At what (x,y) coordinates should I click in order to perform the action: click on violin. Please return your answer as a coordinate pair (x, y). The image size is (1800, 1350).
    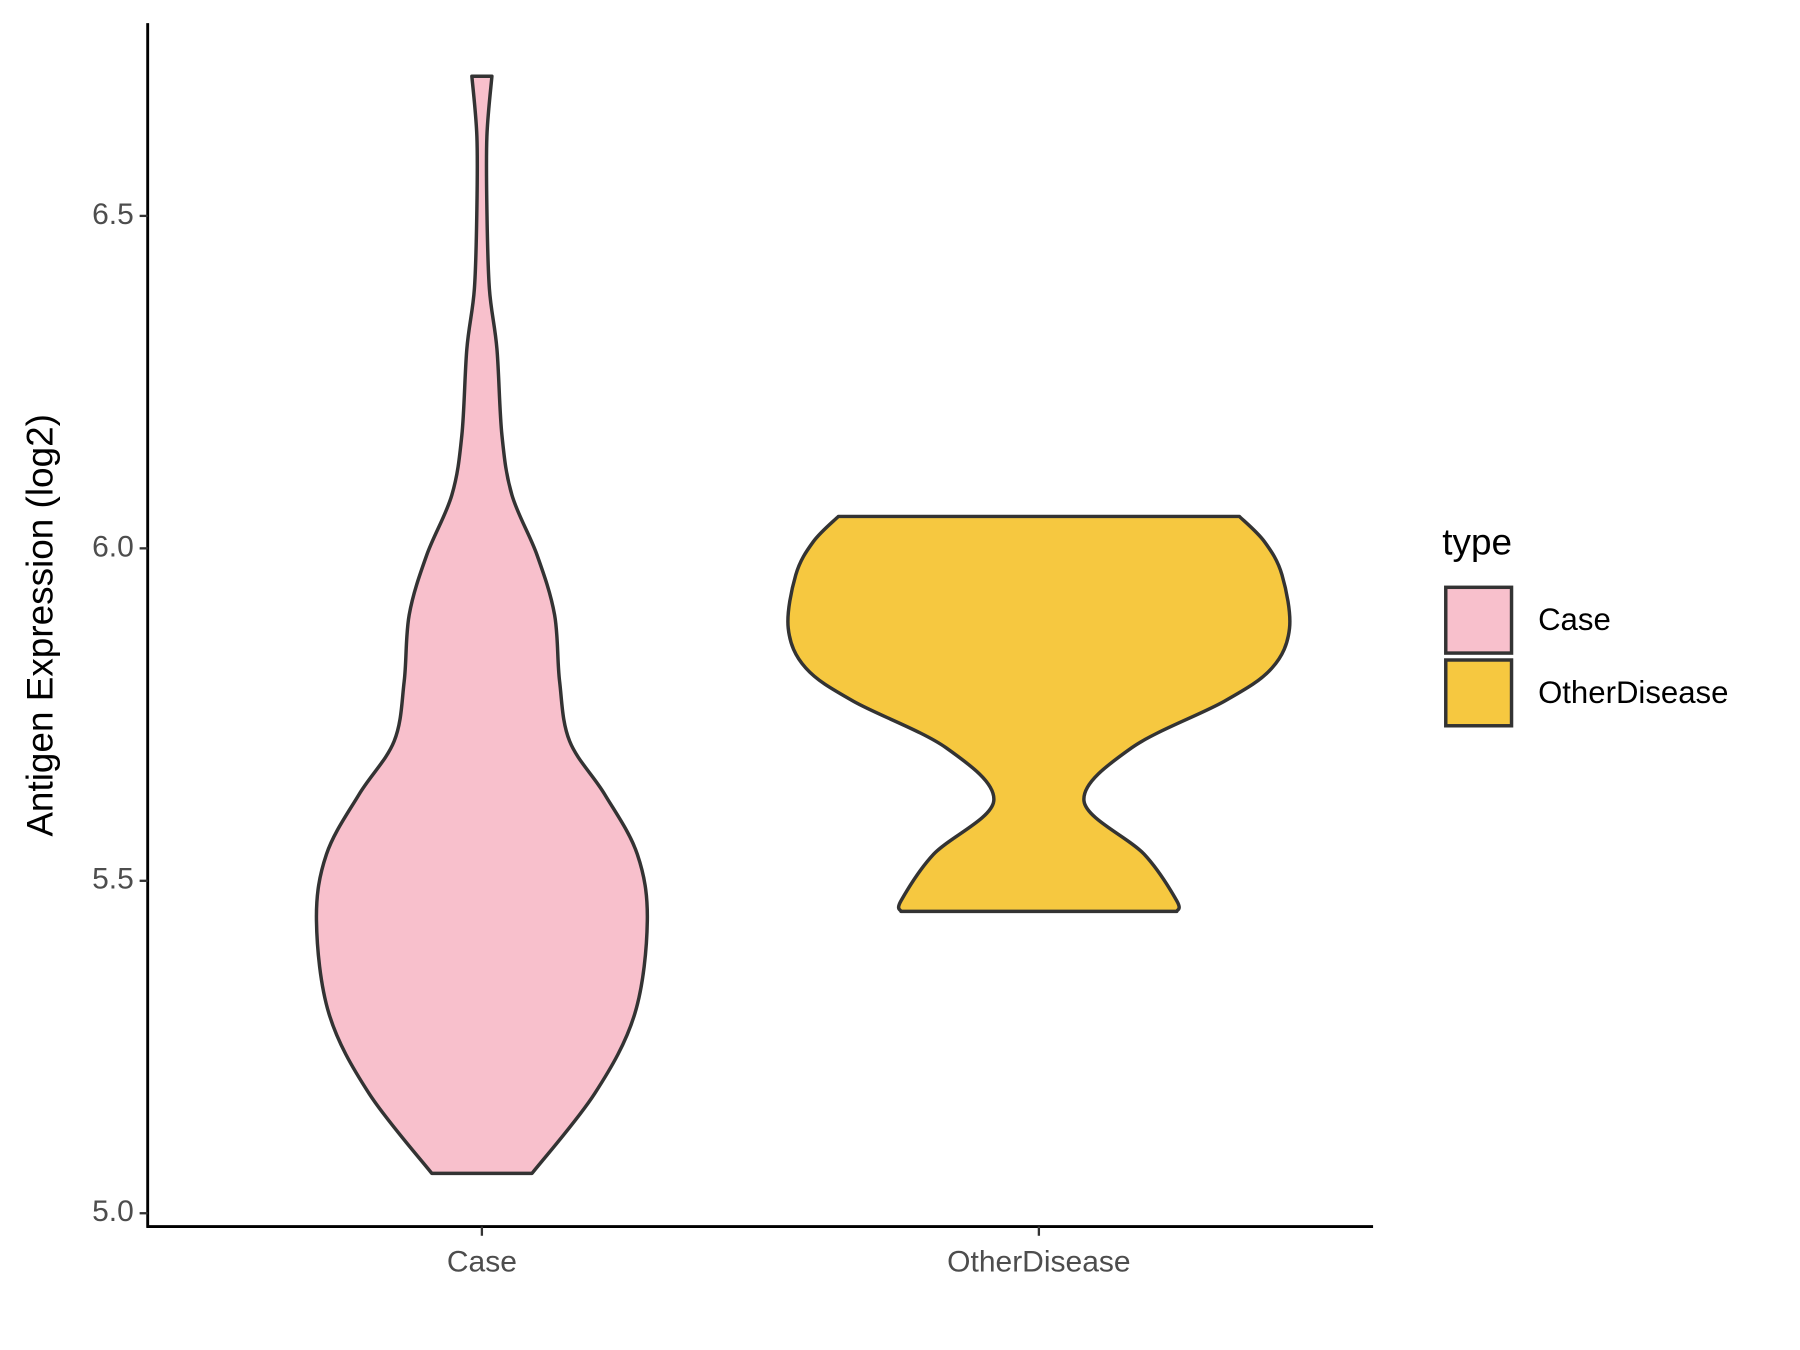
    Looking at the image, I should click on (1039, 714).